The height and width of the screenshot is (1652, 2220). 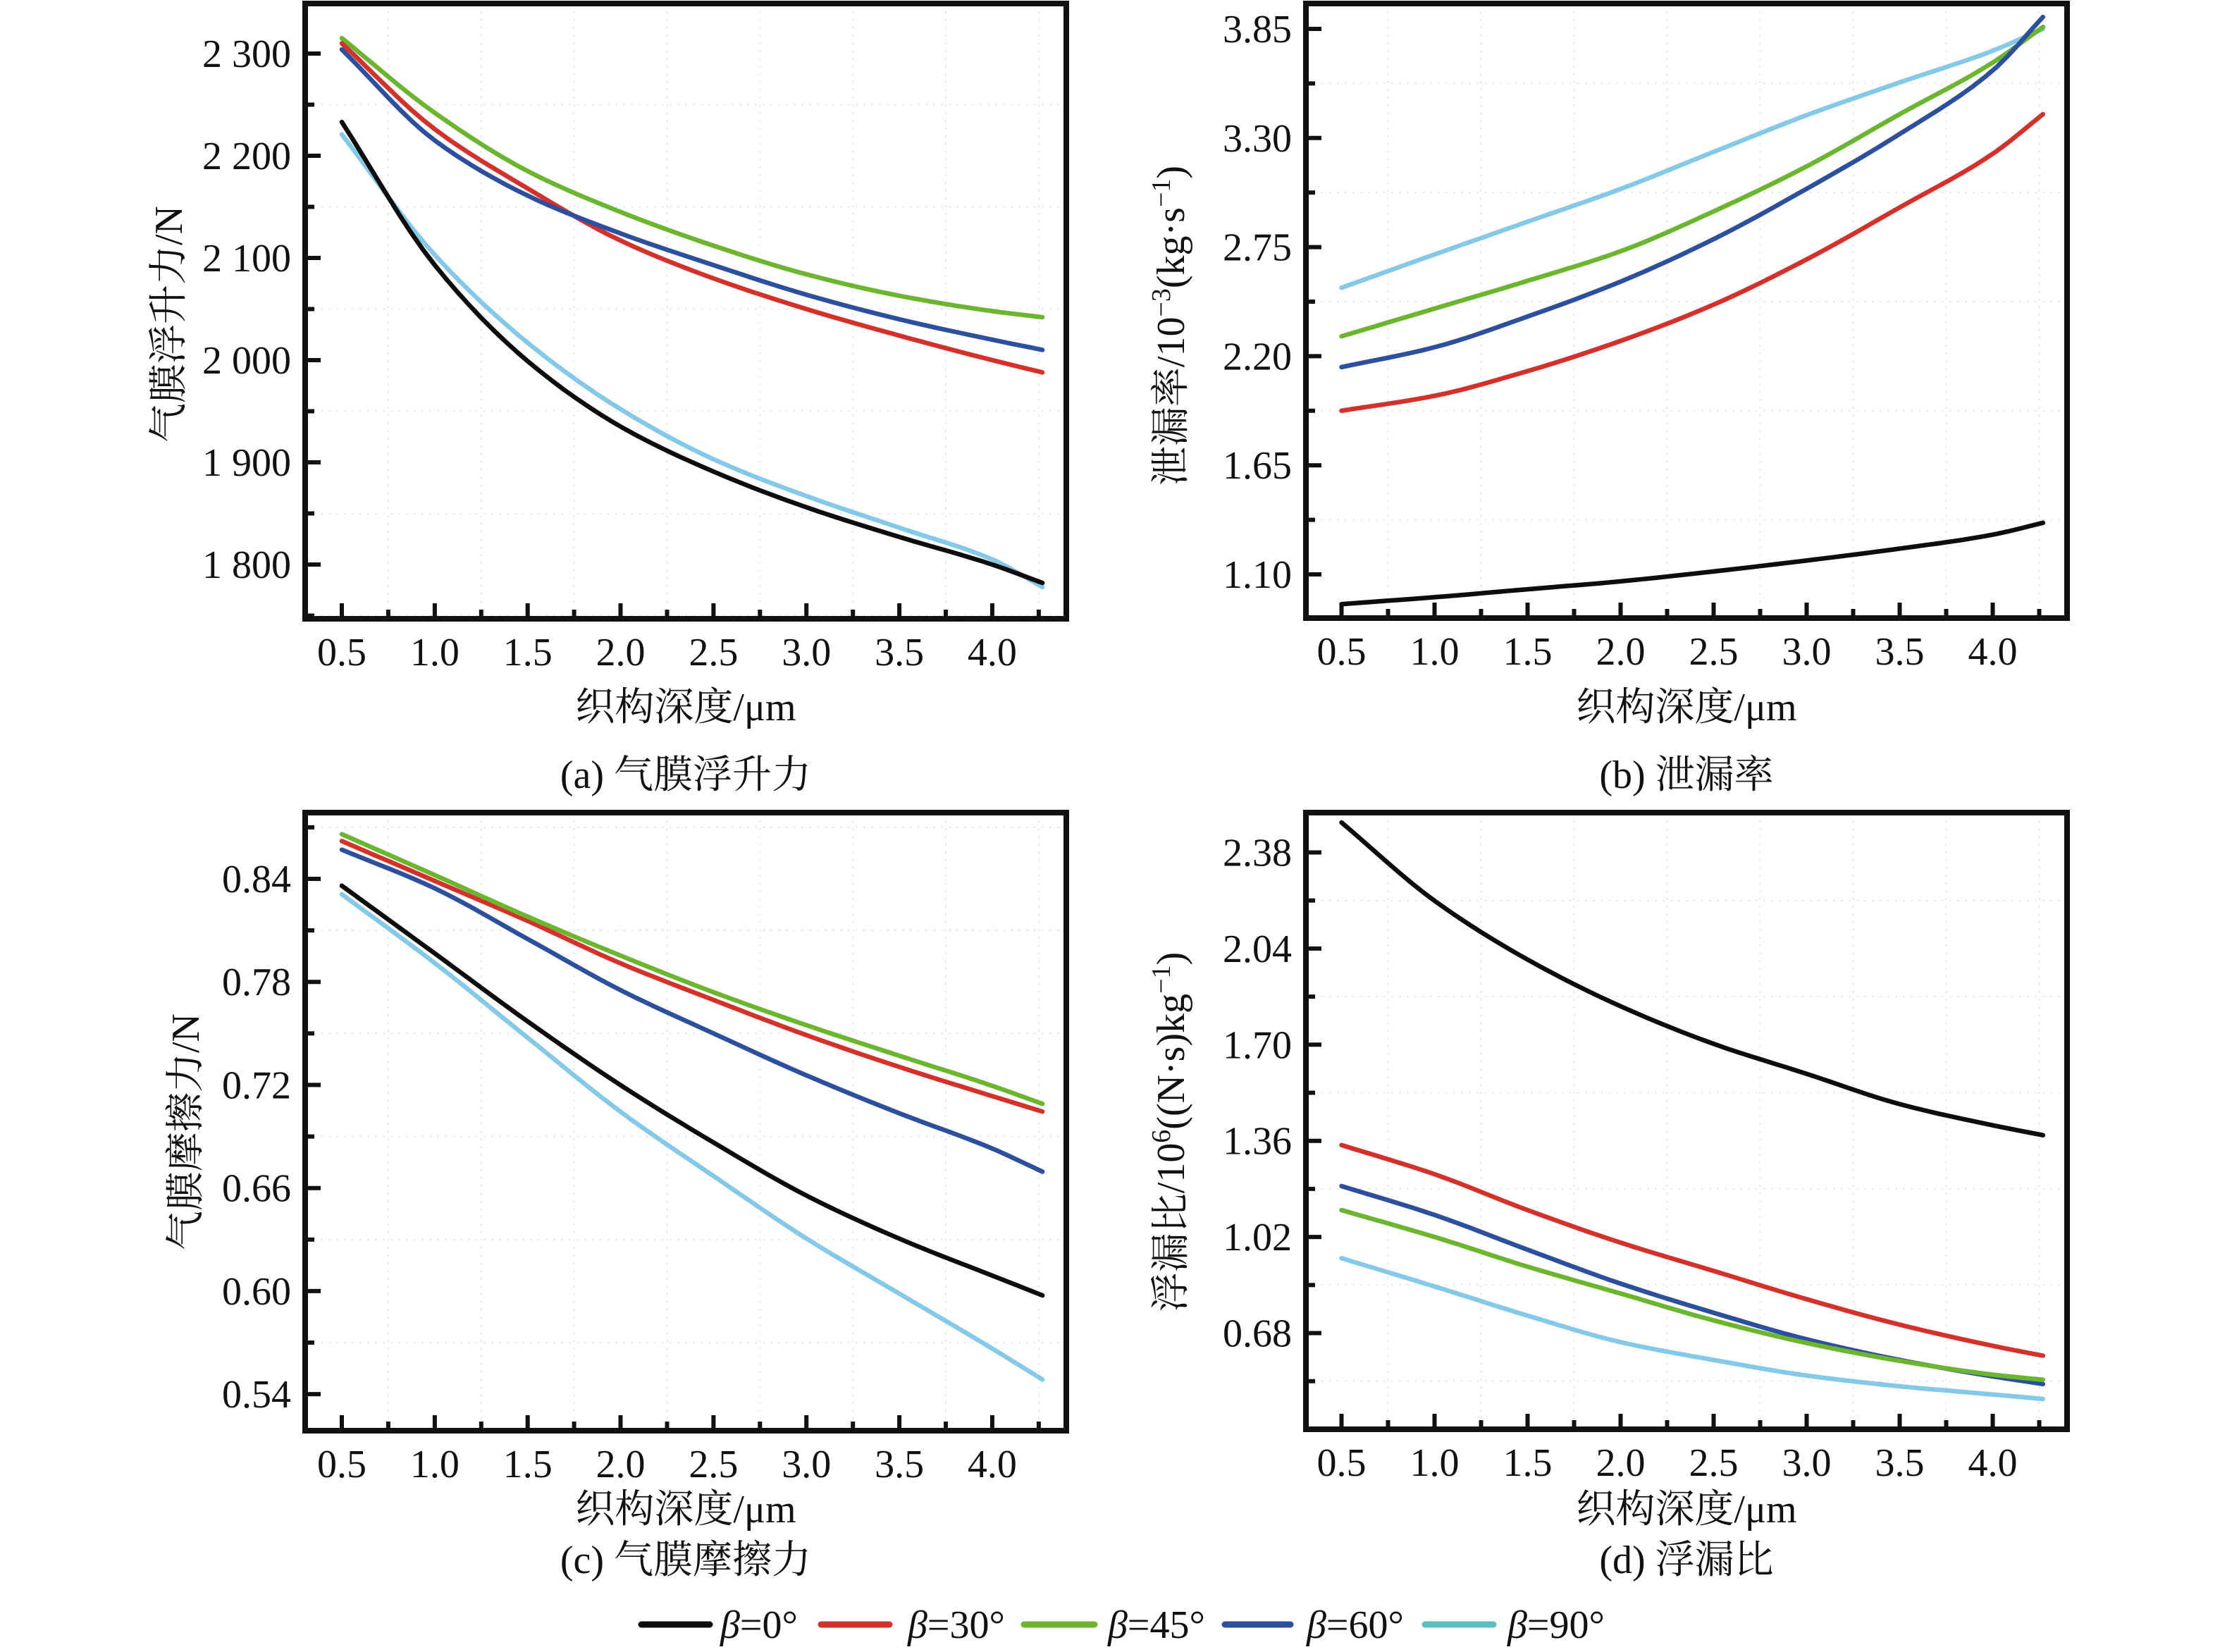 I want to click on svg-text: β=0°, so click(x=759, y=1625).